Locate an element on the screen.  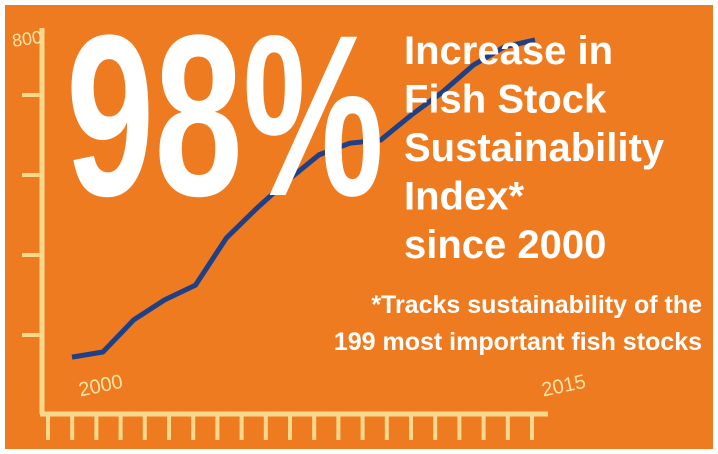
headline-line: Sustainability is located at coordinates (534, 148).